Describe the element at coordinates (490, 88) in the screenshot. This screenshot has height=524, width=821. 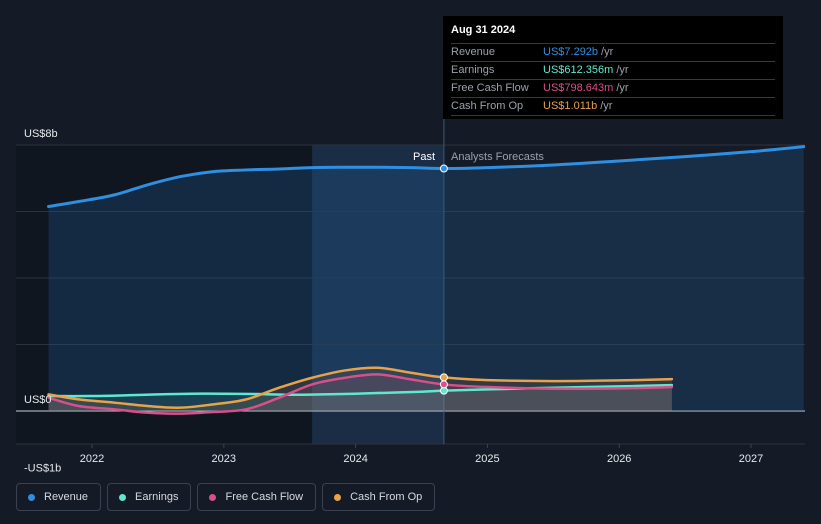
I see `tooltip-label: Free Cash Flow` at that location.